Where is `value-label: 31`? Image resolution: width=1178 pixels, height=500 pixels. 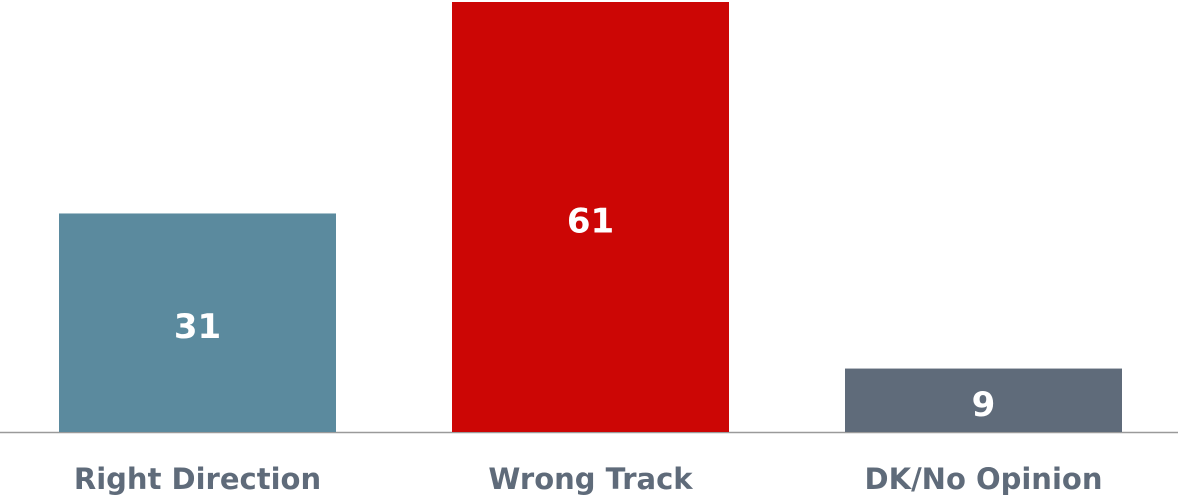 value-label: 31 is located at coordinates (197, 327).